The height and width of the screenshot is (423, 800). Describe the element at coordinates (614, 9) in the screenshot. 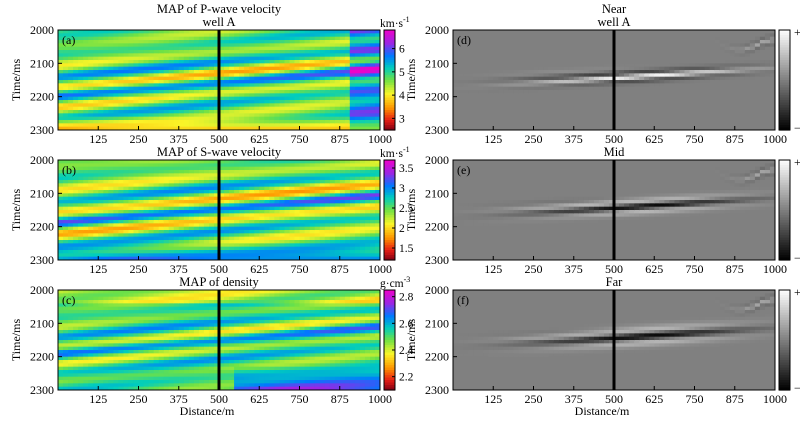

I see `panel-title: Near` at that location.